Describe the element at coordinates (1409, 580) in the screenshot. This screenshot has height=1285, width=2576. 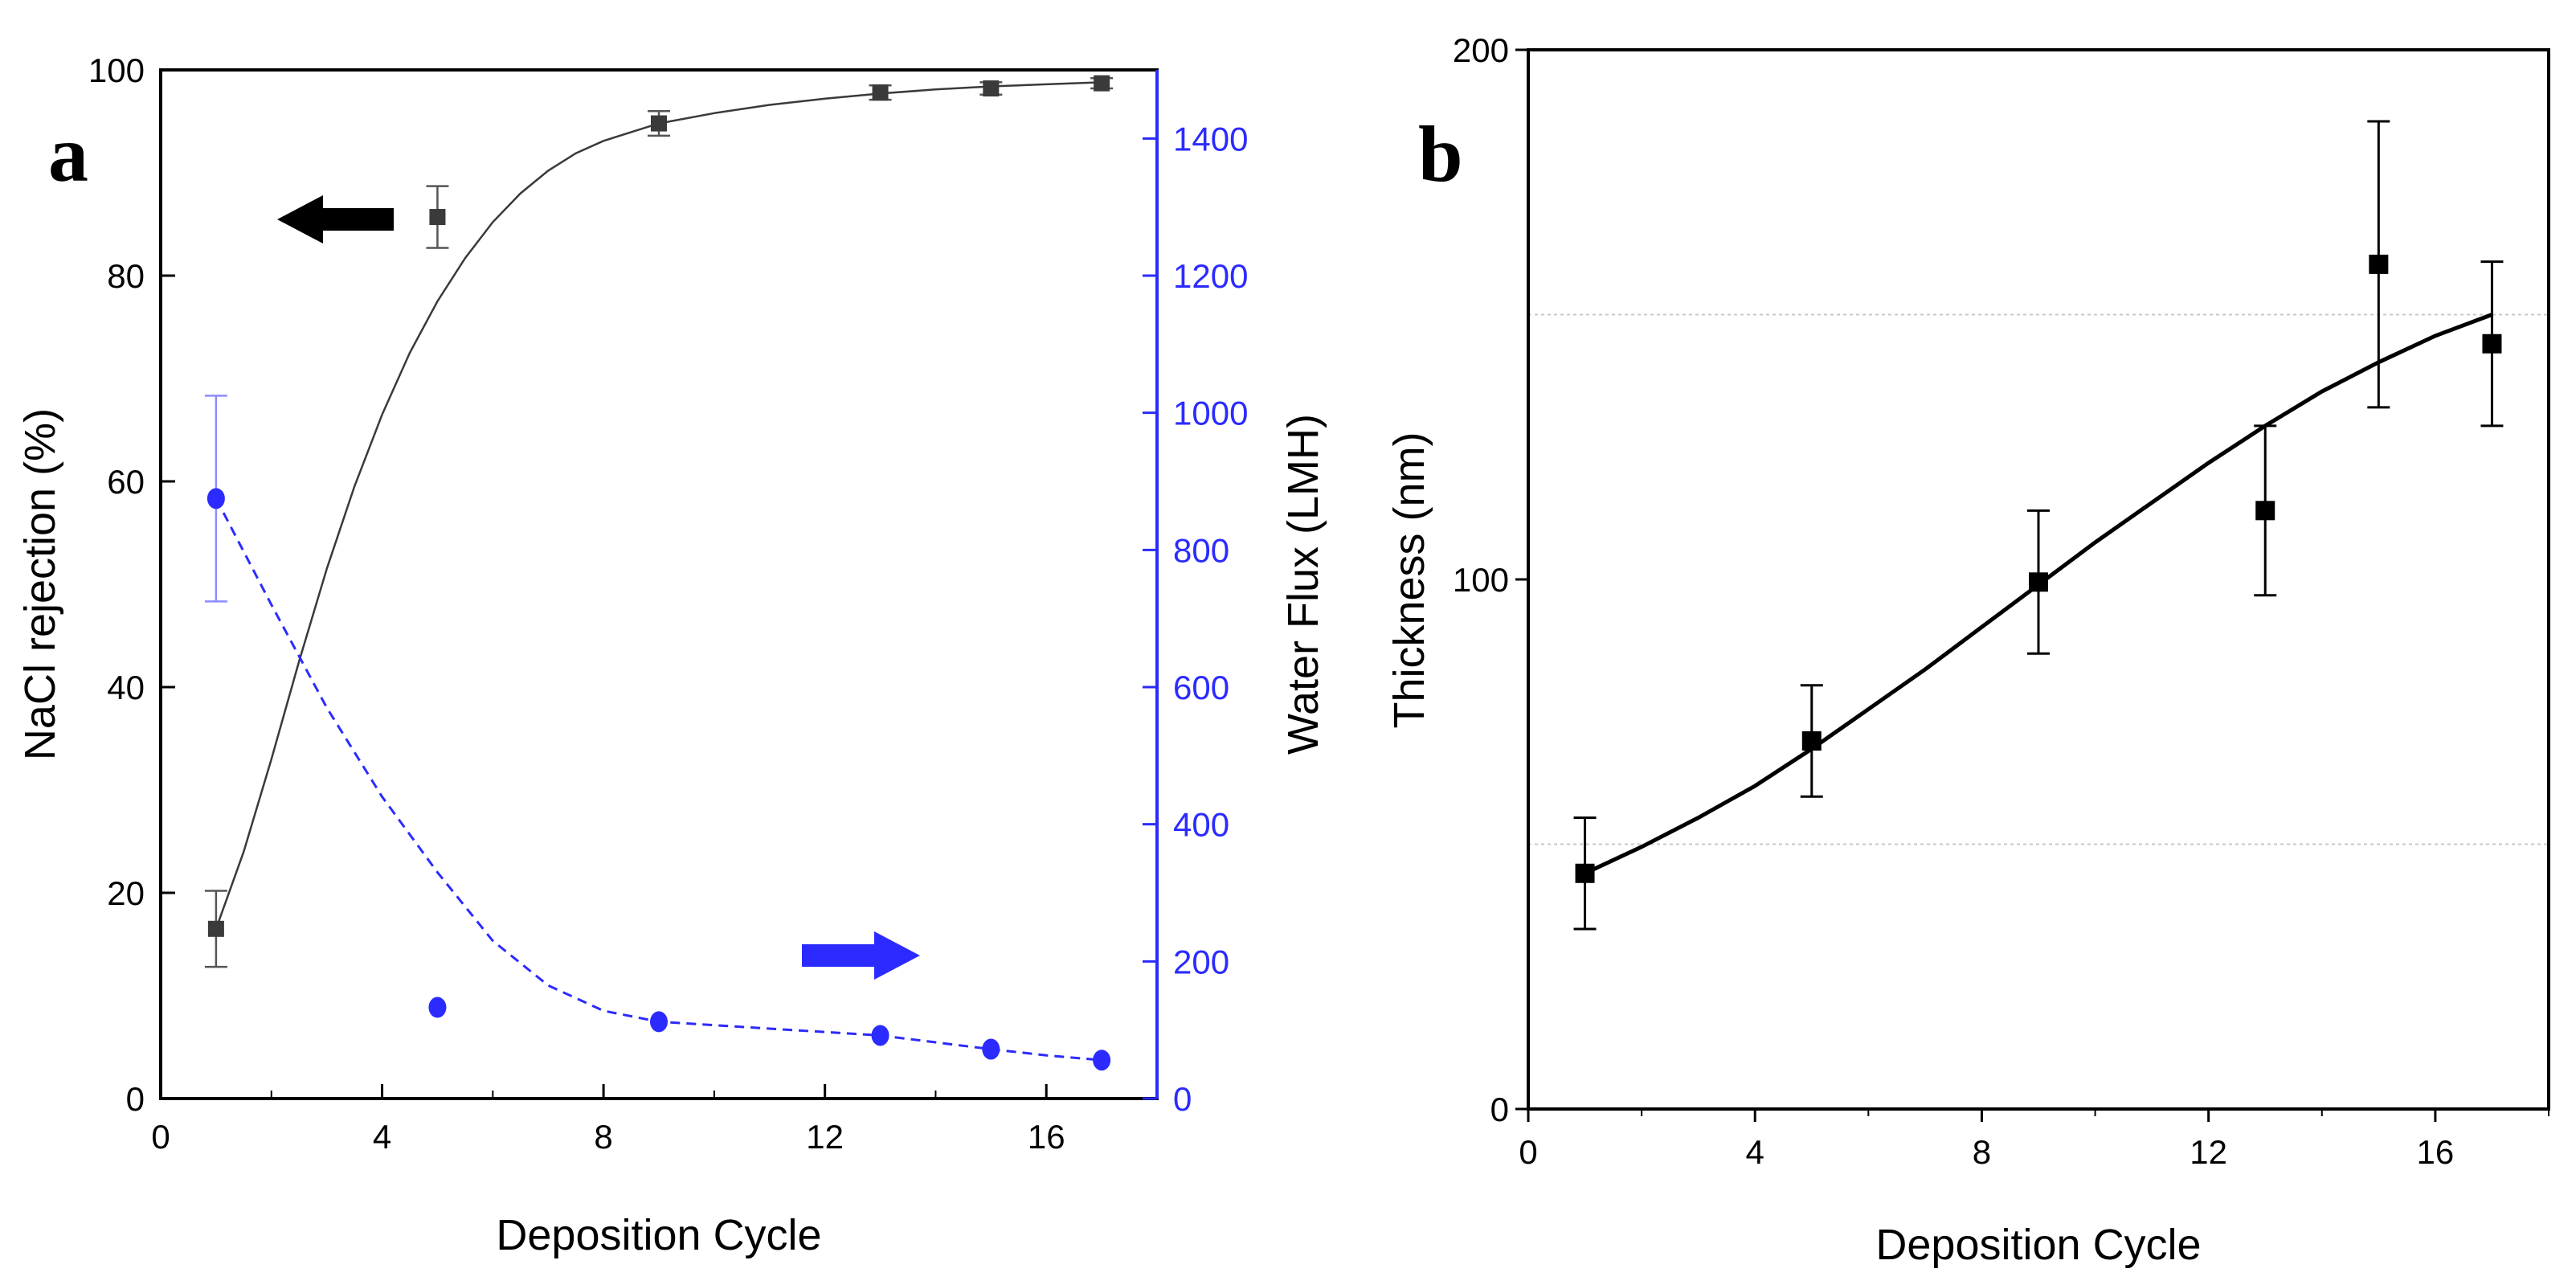
I see `panel-b-y-axis-title: Thickness (nm)` at that location.